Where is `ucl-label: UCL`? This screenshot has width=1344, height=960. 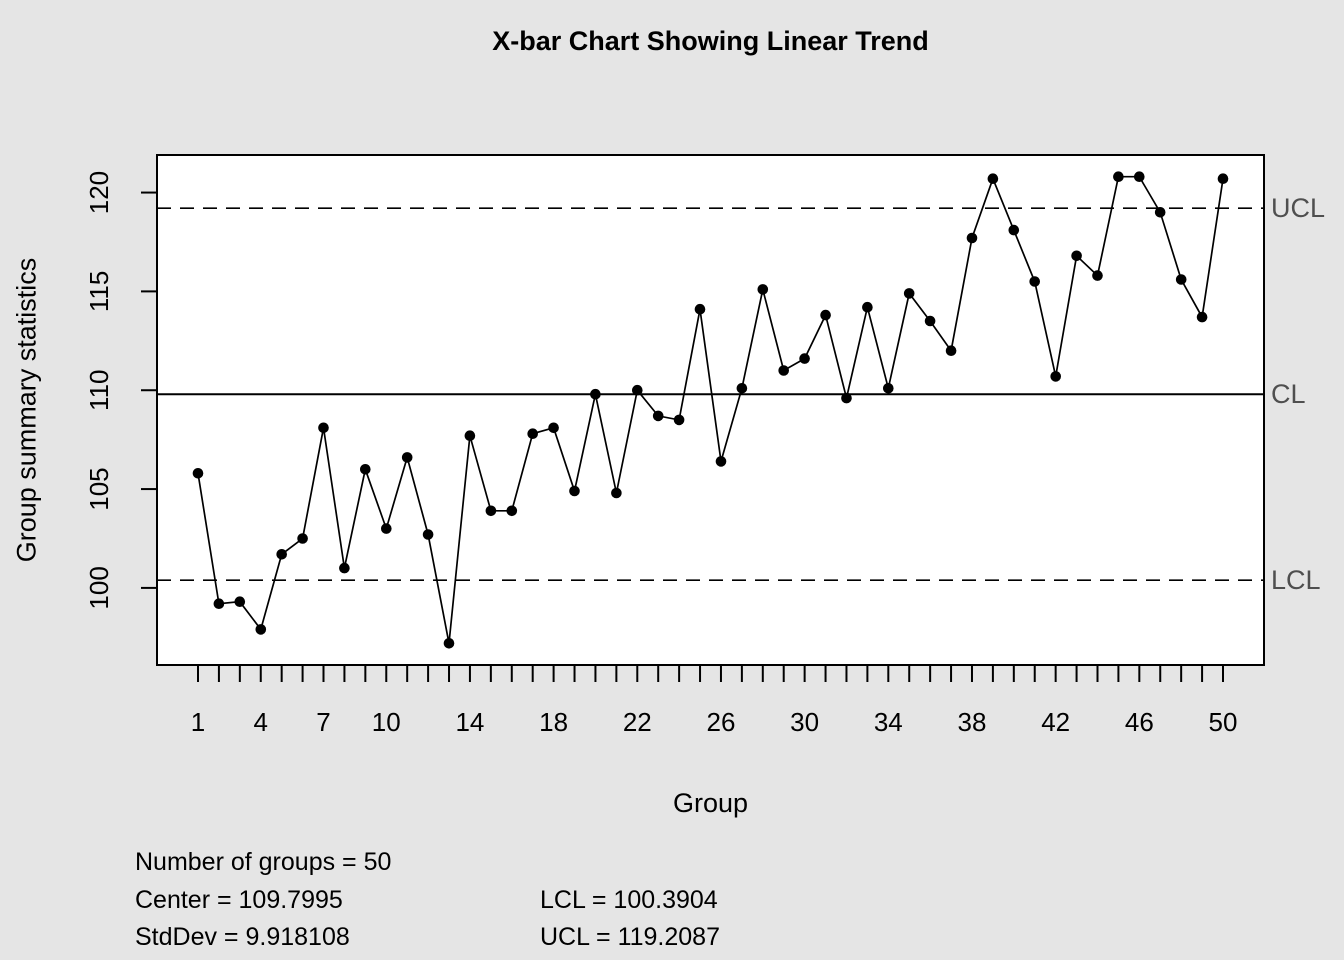
ucl-label: UCL is located at coordinates (1298, 208).